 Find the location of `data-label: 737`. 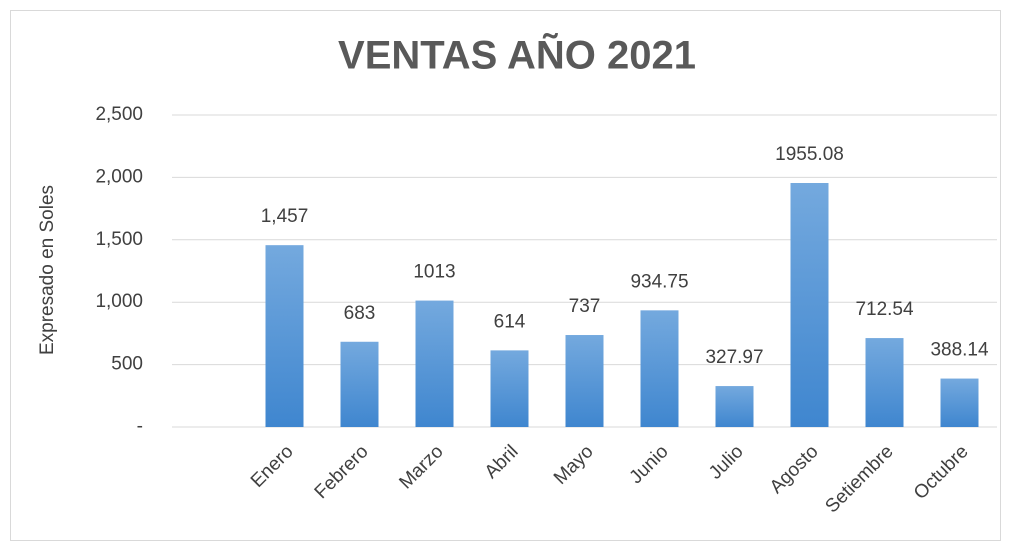

data-label: 737 is located at coordinates (585, 306).